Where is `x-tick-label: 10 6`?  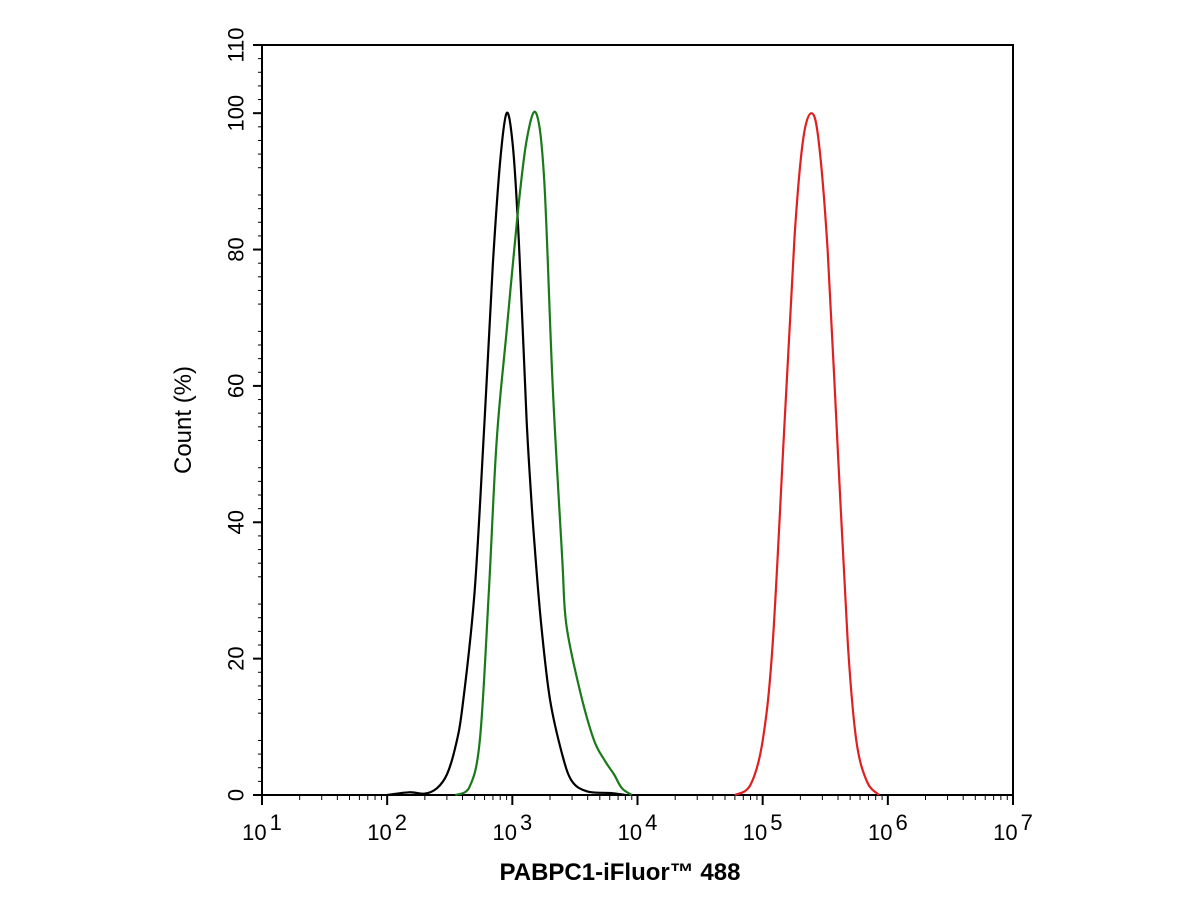 x-tick-label: 10 6 is located at coordinates (888, 827).